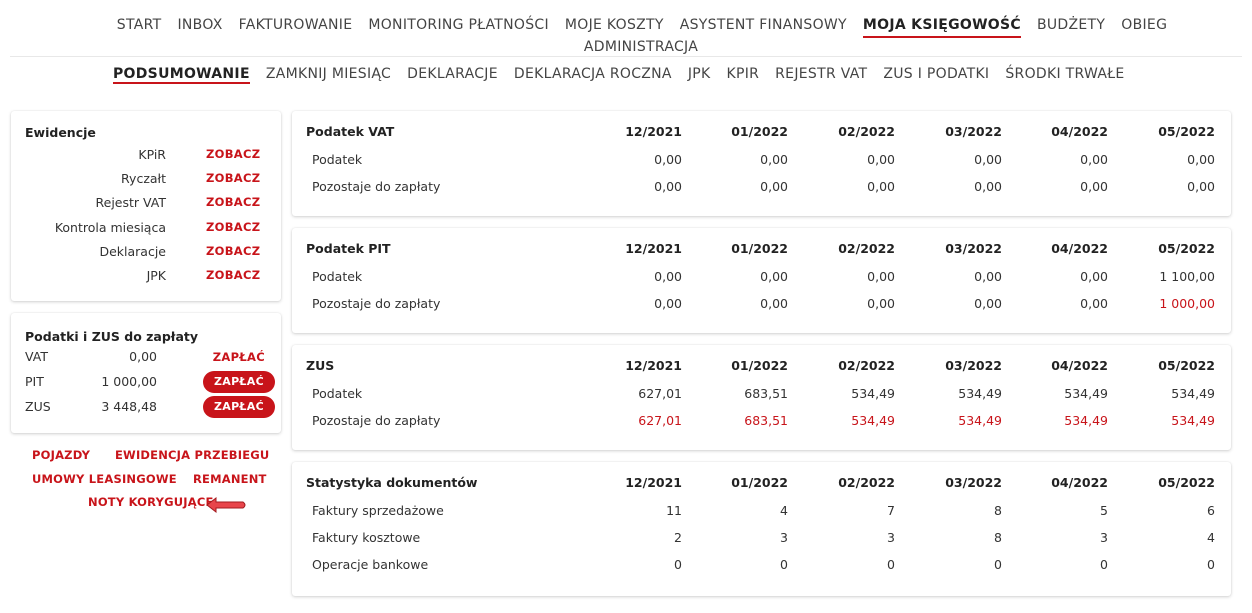  Describe the element at coordinates (146, 278) in the screenshot. I see `ewidencje-row: JPK ZOBACZ` at that location.